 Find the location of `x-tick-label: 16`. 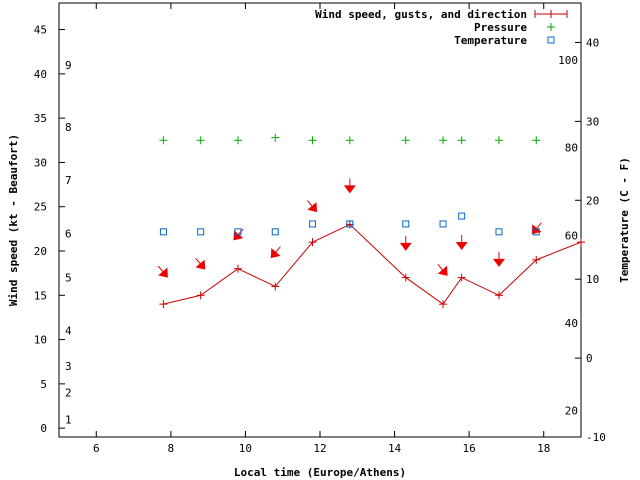

x-tick-label: 16 is located at coordinates (469, 448).